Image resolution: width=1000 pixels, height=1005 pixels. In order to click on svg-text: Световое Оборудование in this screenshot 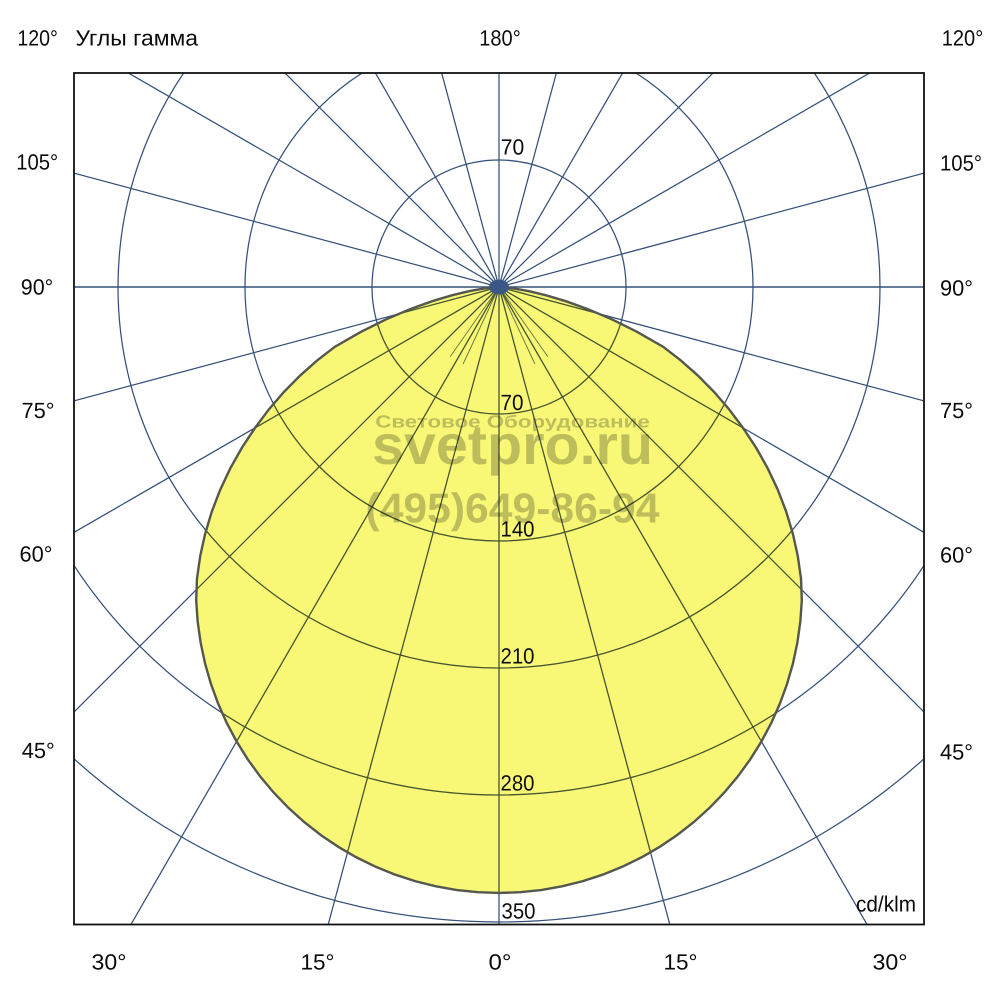, I will do `click(512, 422)`.